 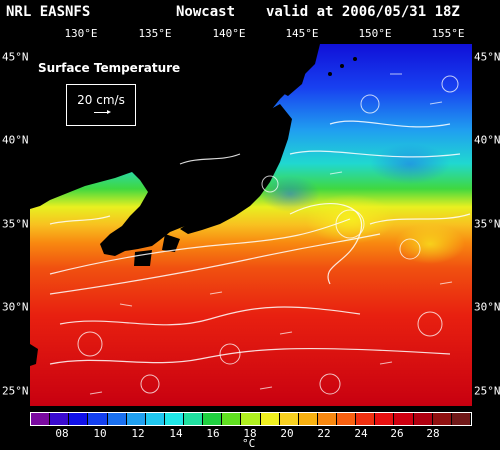 I want to click on lon-label-145: 145°E, so click(x=302, y=33).